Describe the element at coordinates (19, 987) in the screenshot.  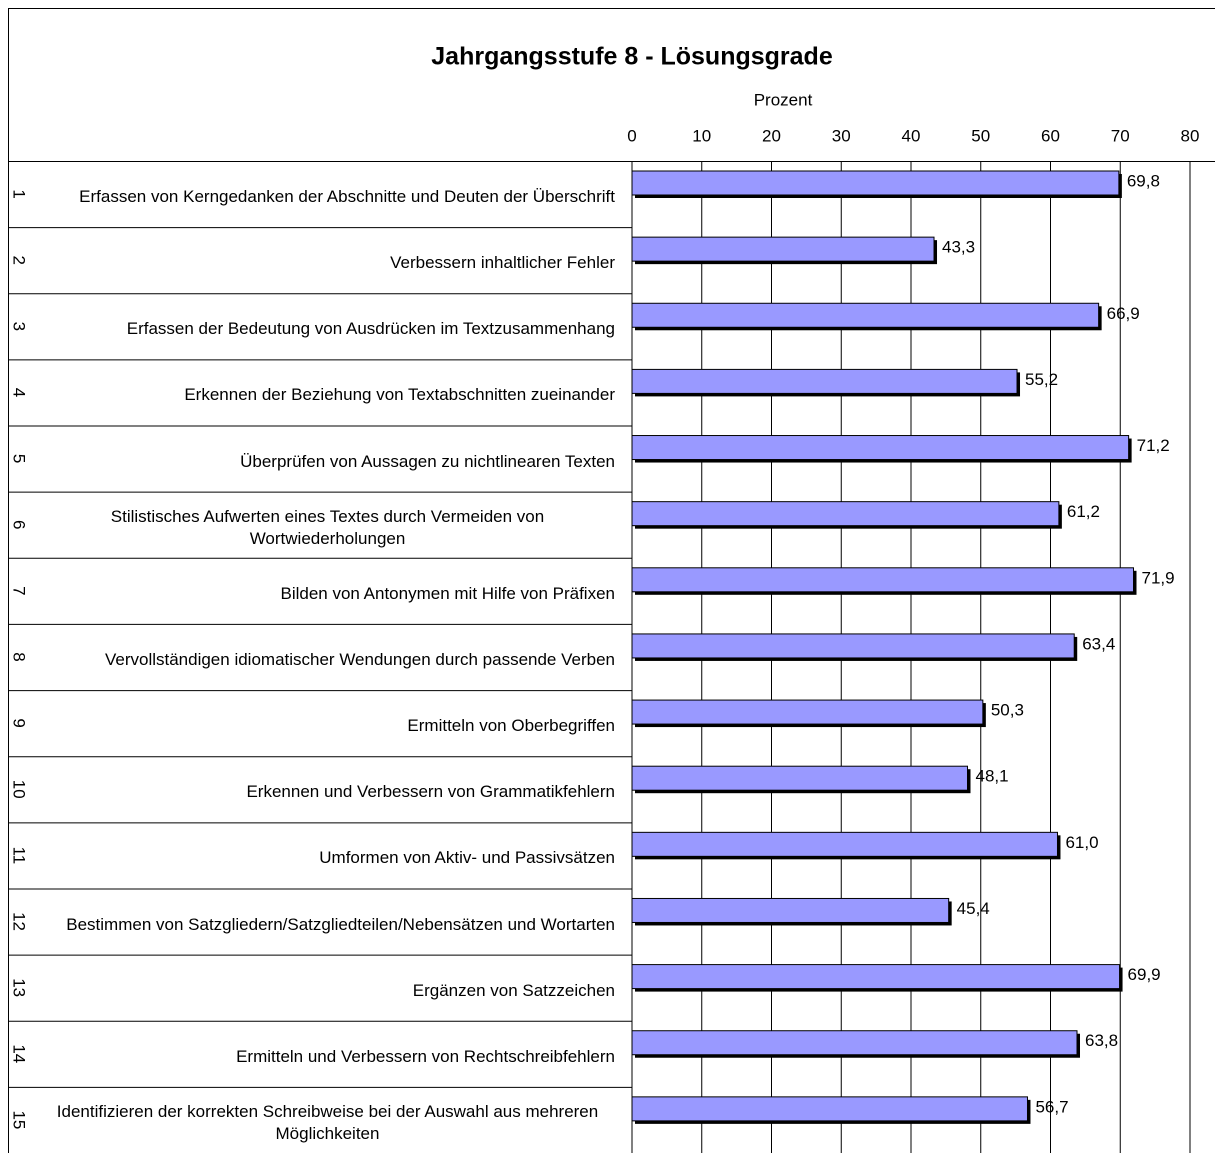
I see `row-id: 13` at that location.